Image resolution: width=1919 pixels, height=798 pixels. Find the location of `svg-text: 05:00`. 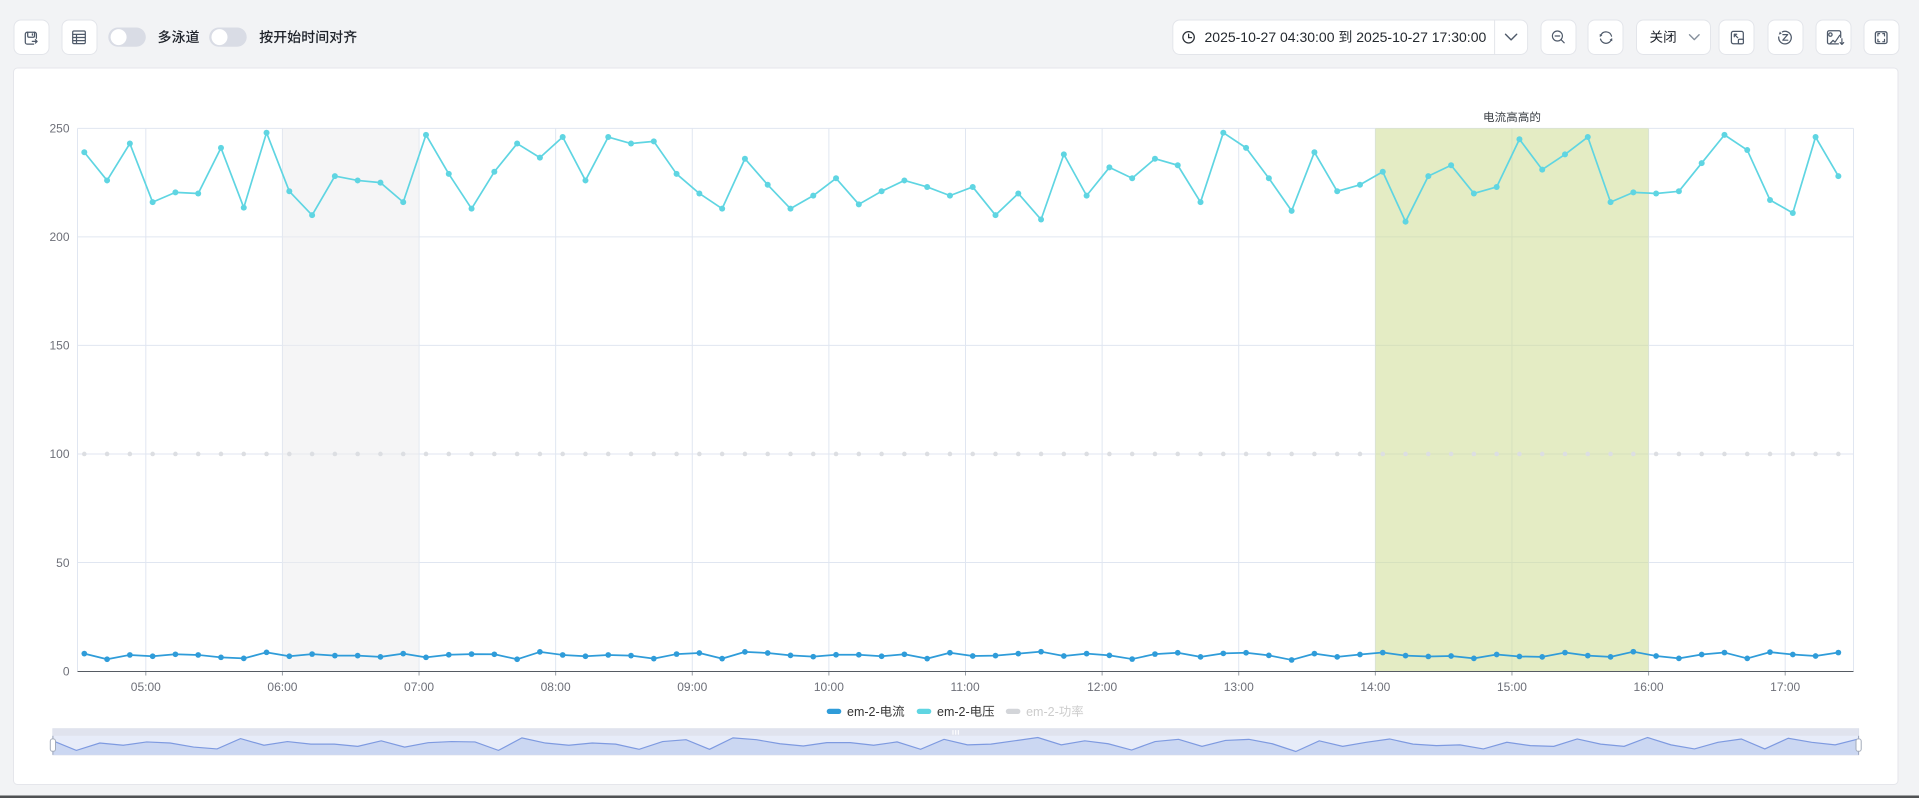

svg-text: 05:00 is located at coordinates (146, 687).